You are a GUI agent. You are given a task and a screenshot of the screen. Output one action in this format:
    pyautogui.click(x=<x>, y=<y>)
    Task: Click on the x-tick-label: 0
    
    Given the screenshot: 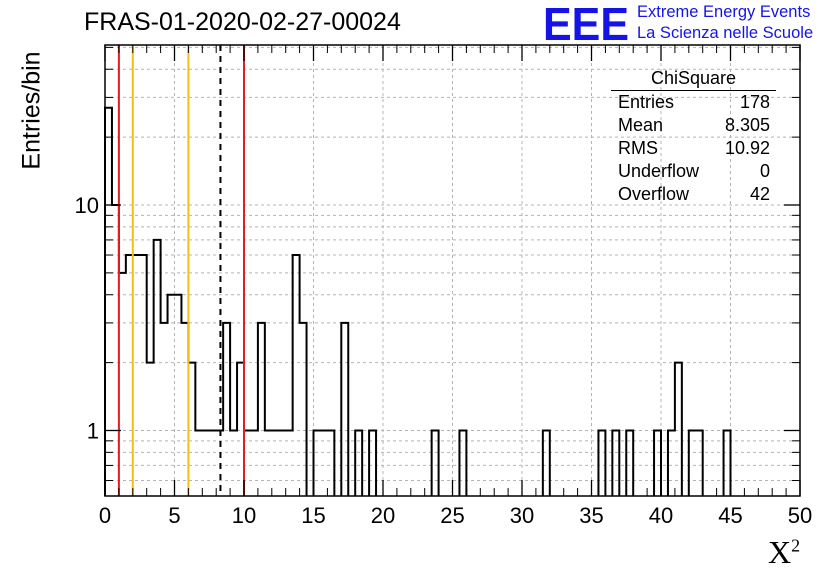 What is the action you would take?
    pyautogui.click(x=105, y=515)
    